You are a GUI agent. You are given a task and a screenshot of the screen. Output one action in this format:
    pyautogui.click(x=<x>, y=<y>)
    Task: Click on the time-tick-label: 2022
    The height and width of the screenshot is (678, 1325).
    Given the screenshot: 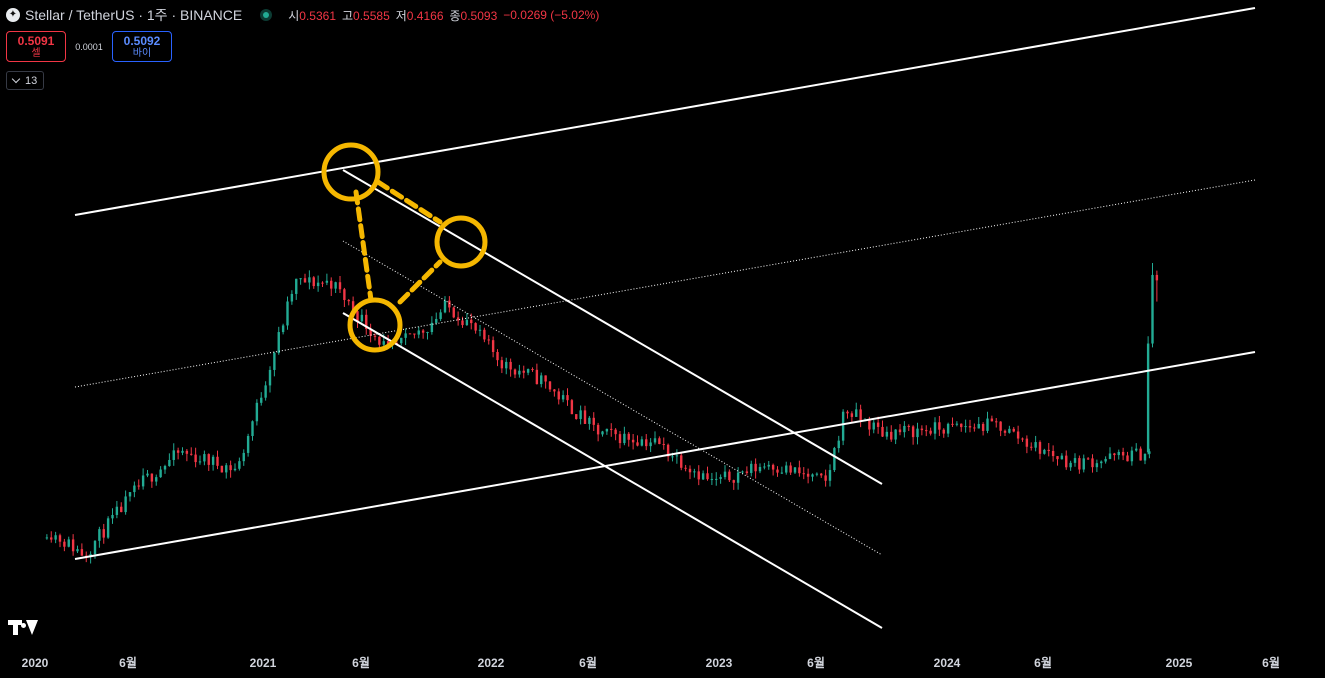 What is the action you would take?
    pyautogui.click(x=491, y=663)
    